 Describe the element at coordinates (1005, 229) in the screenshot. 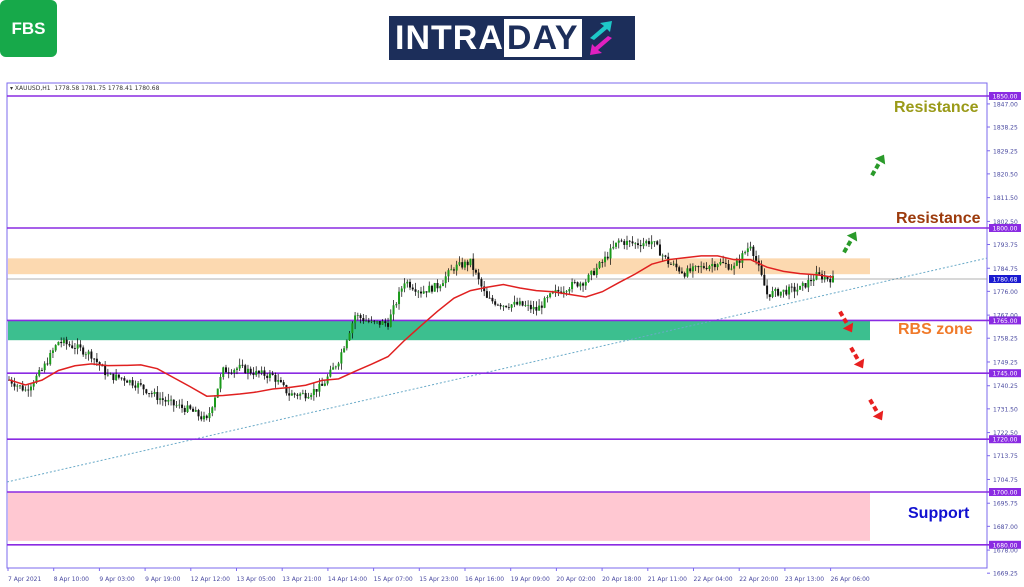

I see `level-tag-text: 1800.00` at that location.